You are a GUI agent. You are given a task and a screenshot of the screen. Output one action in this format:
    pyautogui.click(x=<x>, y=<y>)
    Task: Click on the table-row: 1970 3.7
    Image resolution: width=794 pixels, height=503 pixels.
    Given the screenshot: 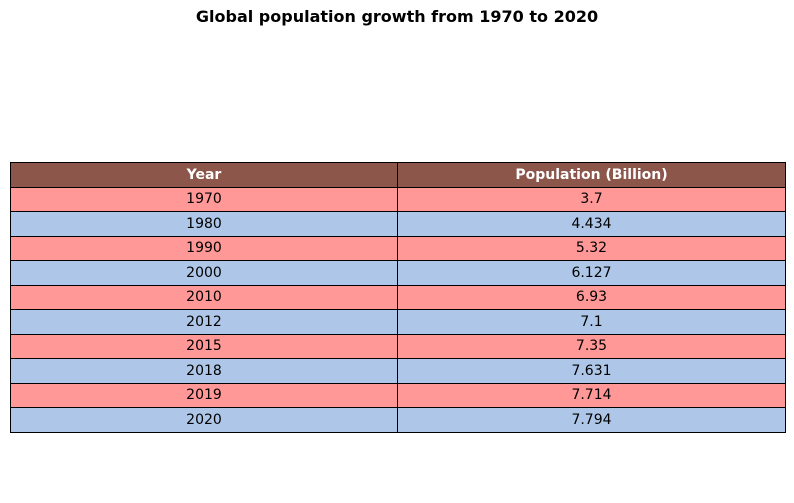 What is the action you would take?
    pyautogui.click(x=398, y=199)
    